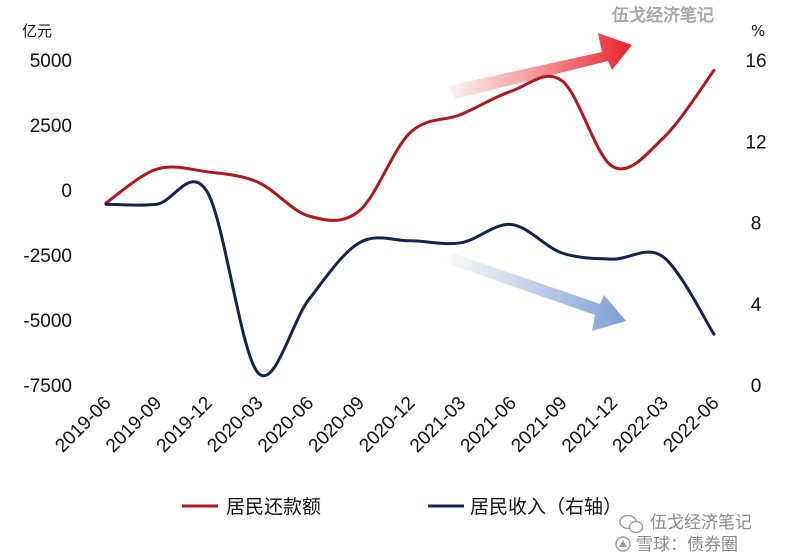 This screenshot has height=560, width=800. I want to click on right-tick-label: 4, so click(756, 305).